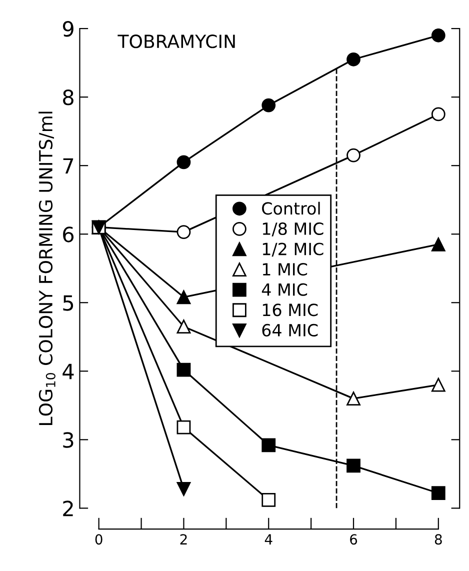 The height and width of the screenshot is (571, 469). I want to click on y-tick-label: 3, so click(68, 440).